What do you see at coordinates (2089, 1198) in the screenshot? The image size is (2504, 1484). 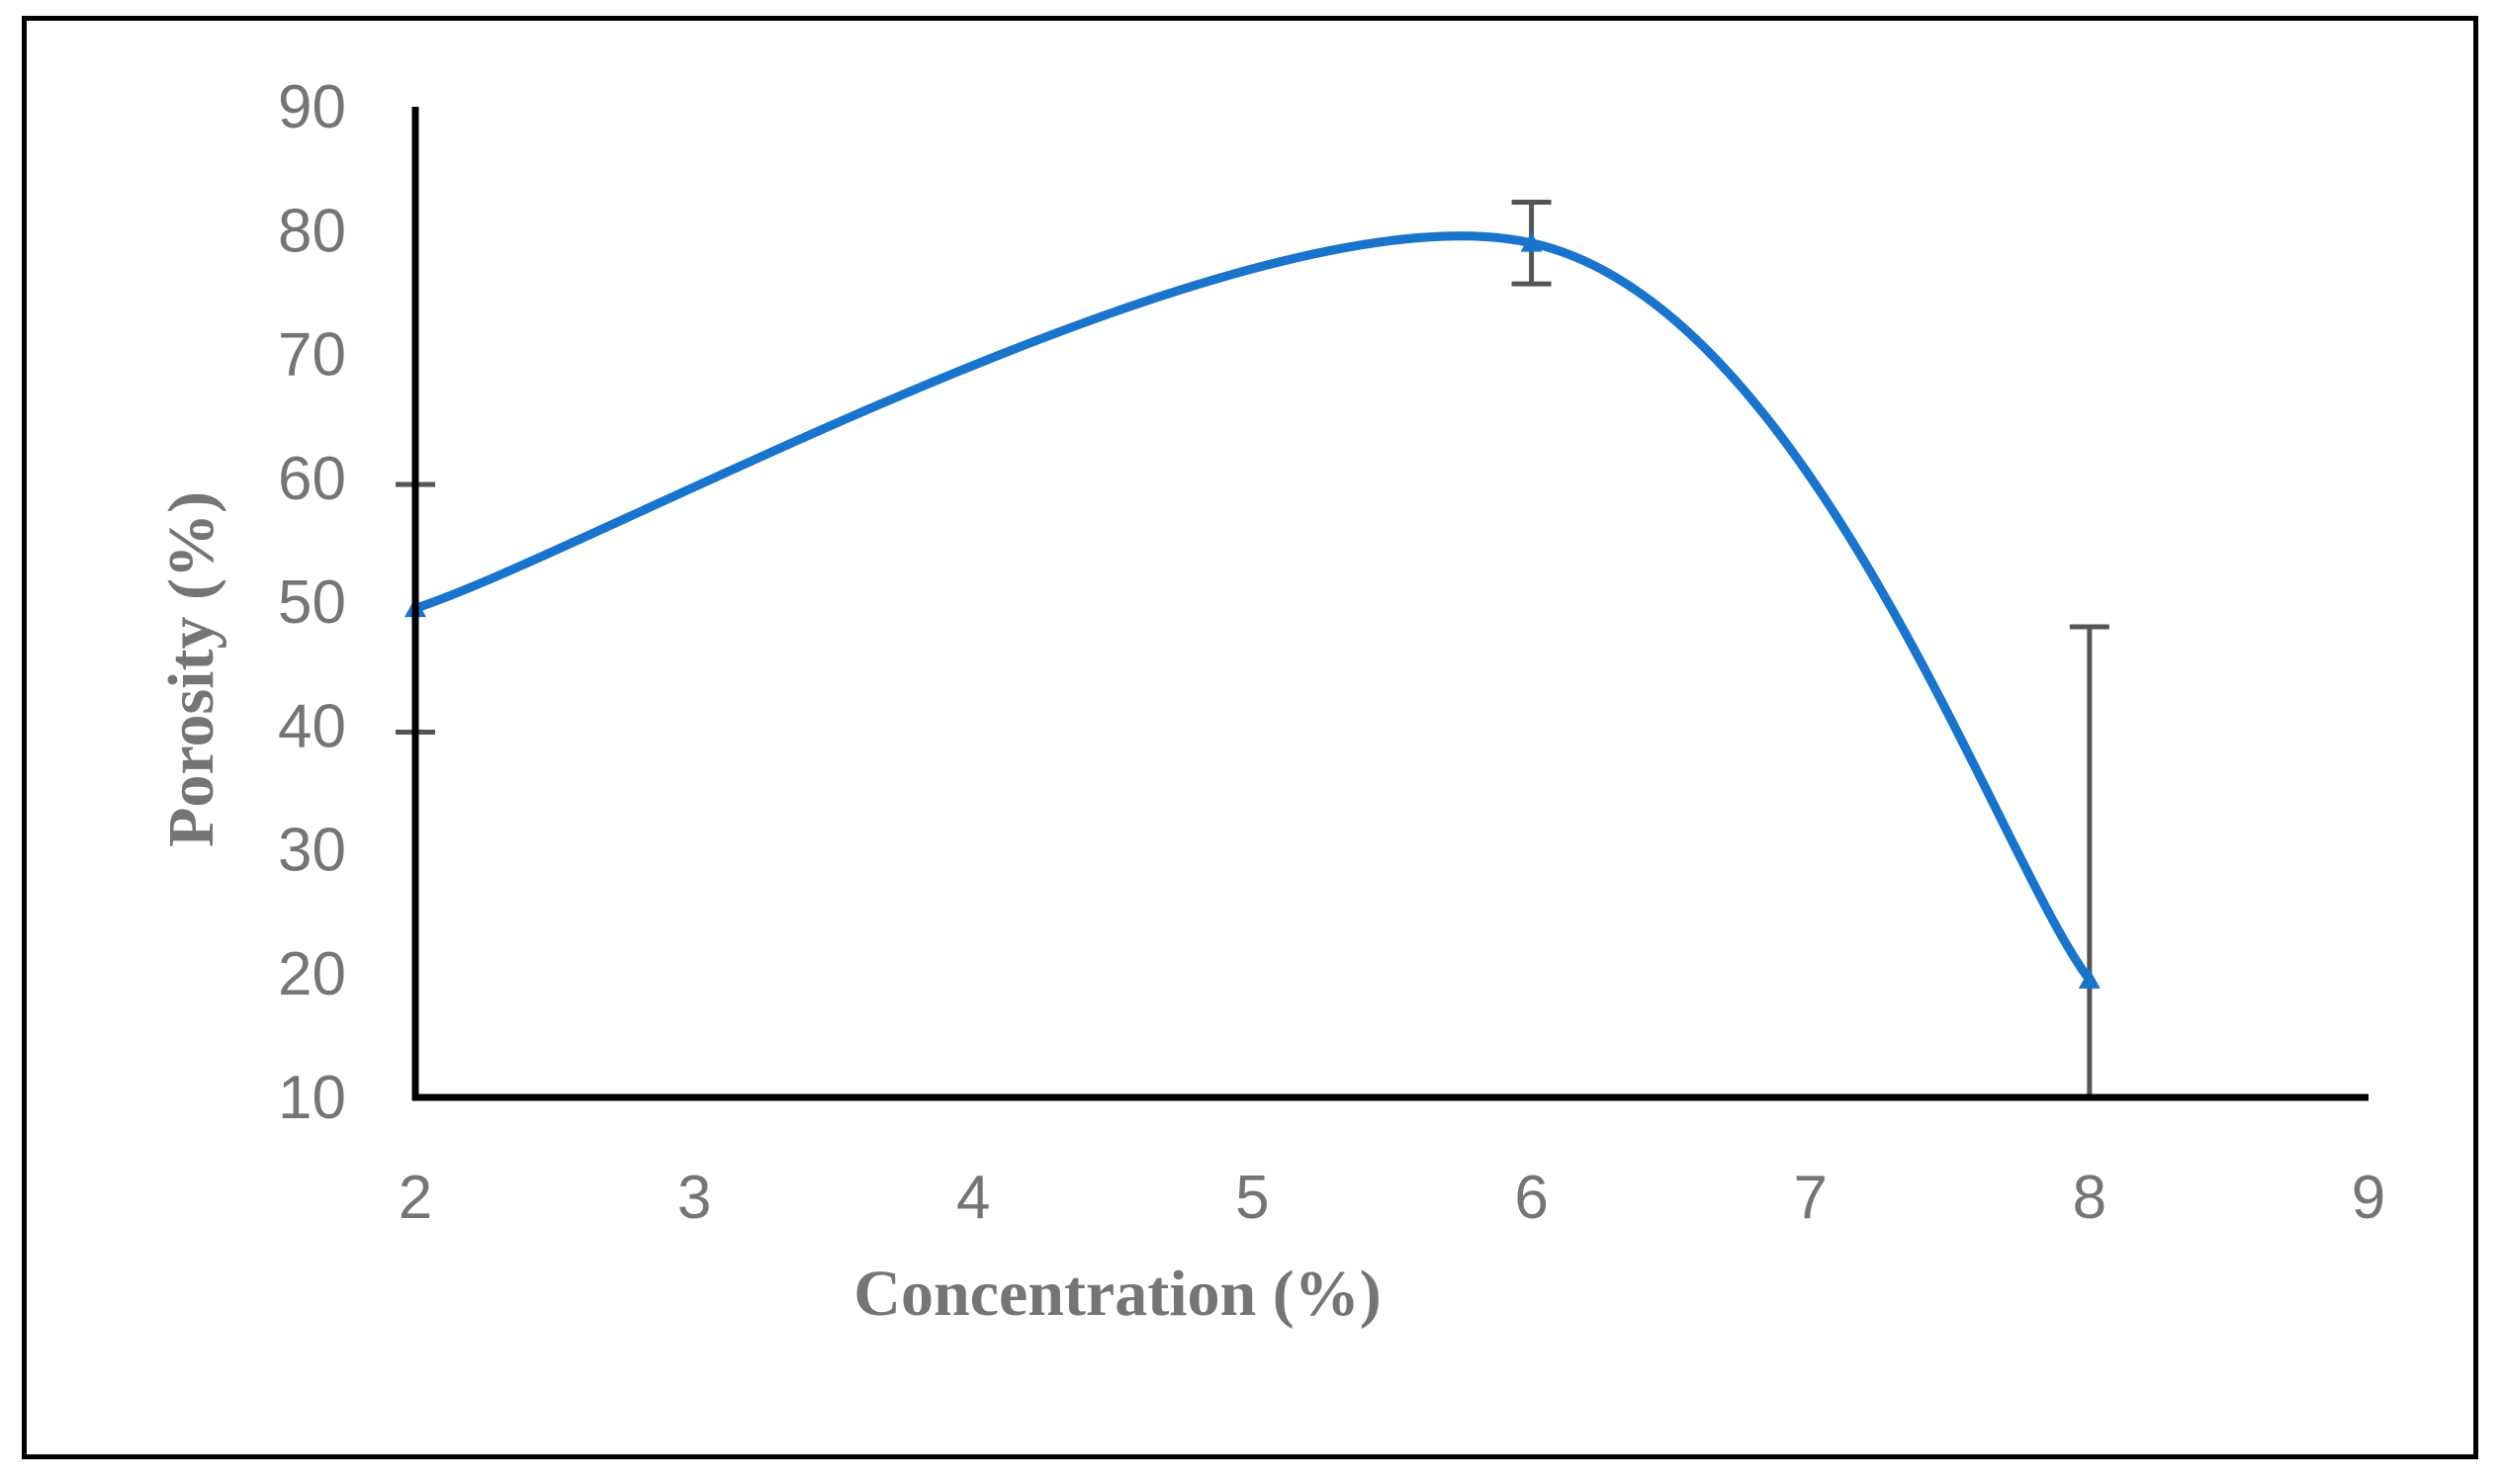 I see `x-tick-label: 8` at bounding box center [2089, 1198].